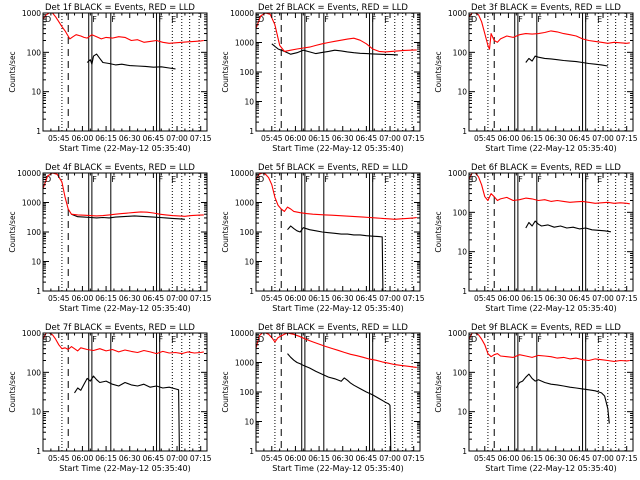  What do you see at coordinates (546, 8) in the screenshot?
I see `chart-title: Det 3f BLACK = Events, RED = LLD` at bounding box center [546, 8].